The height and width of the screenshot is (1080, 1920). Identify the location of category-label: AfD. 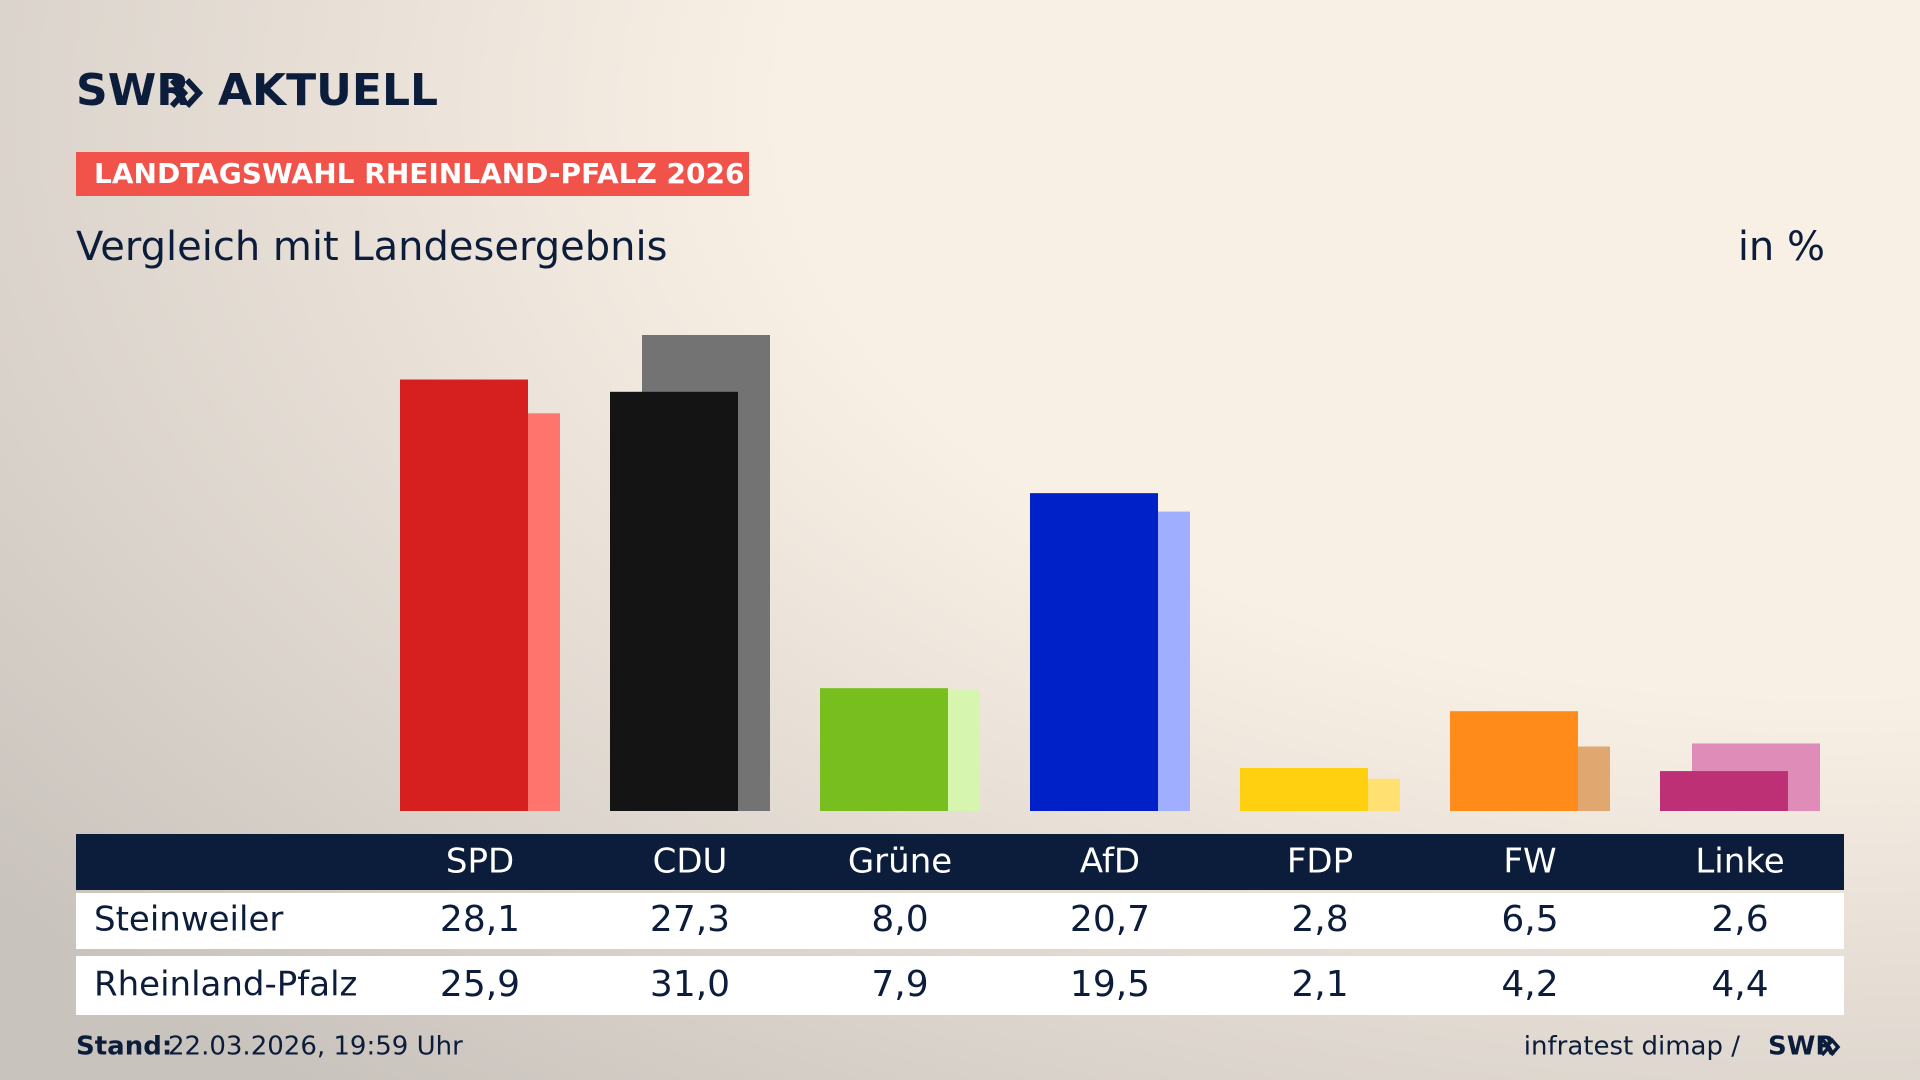
(1110, 862).